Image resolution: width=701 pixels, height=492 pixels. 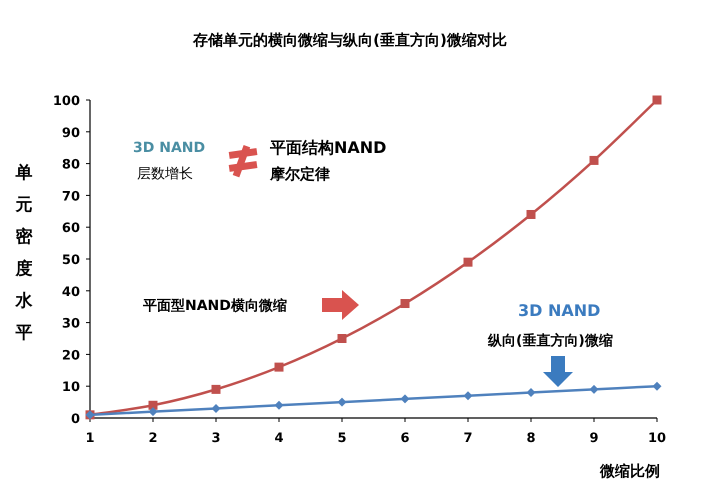 I want to click on y-tick-label: 70, so click(x=71, y=196).